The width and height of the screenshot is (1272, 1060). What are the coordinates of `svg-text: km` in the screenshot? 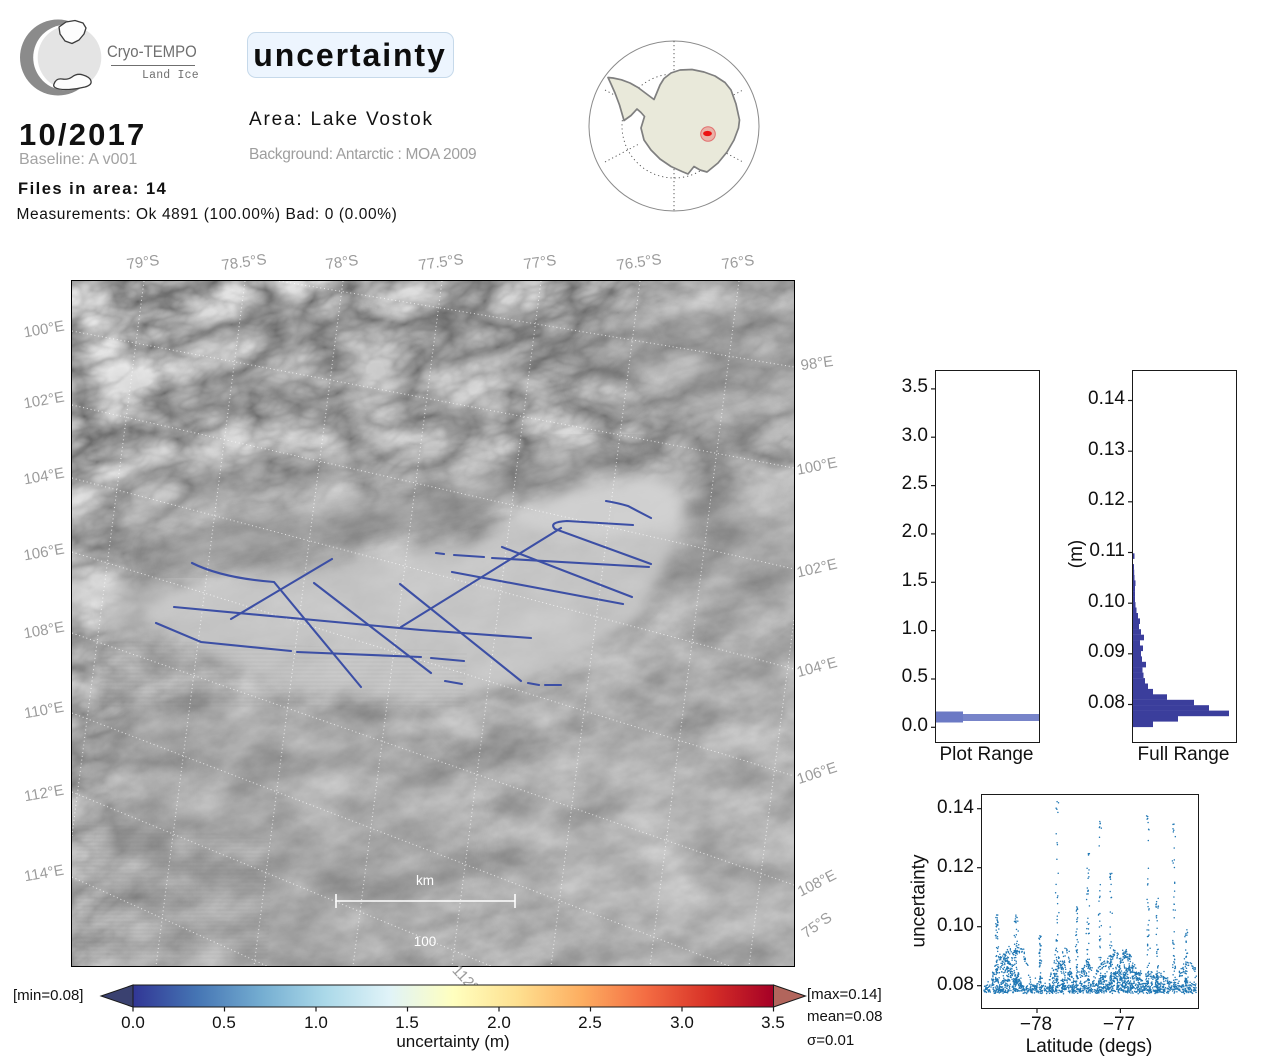 It's located at (425, 880).